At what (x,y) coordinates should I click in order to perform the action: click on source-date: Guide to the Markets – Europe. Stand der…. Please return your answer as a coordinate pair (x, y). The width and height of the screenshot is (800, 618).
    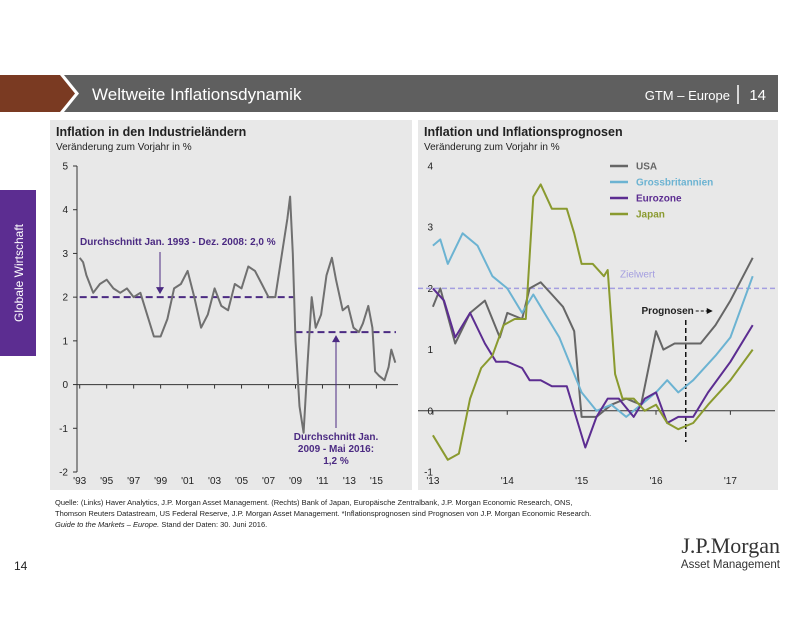
    Looking at the image, I should click on (161, 524).